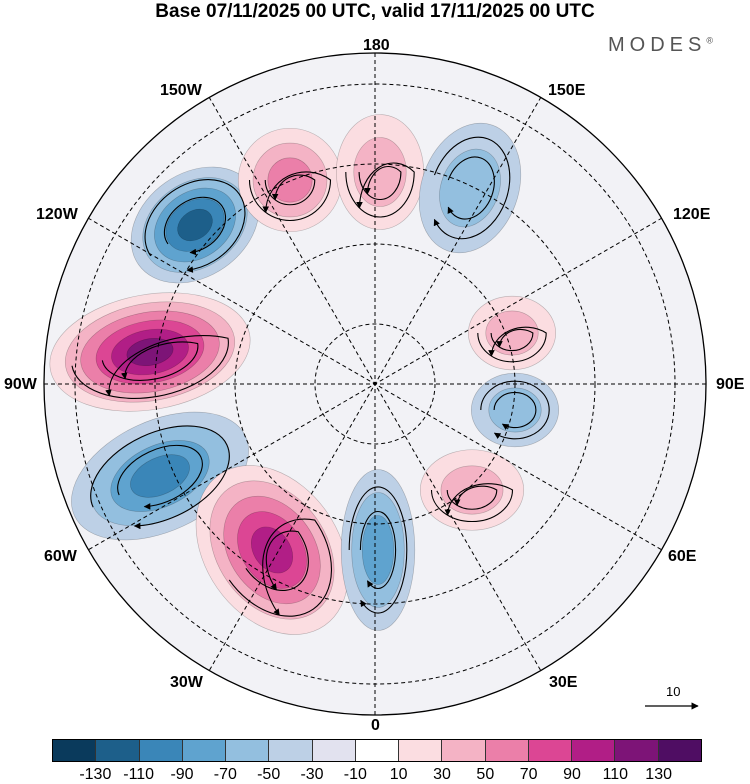 The image size is (750, 784). I want to click on colorbar, so click(377, 750).